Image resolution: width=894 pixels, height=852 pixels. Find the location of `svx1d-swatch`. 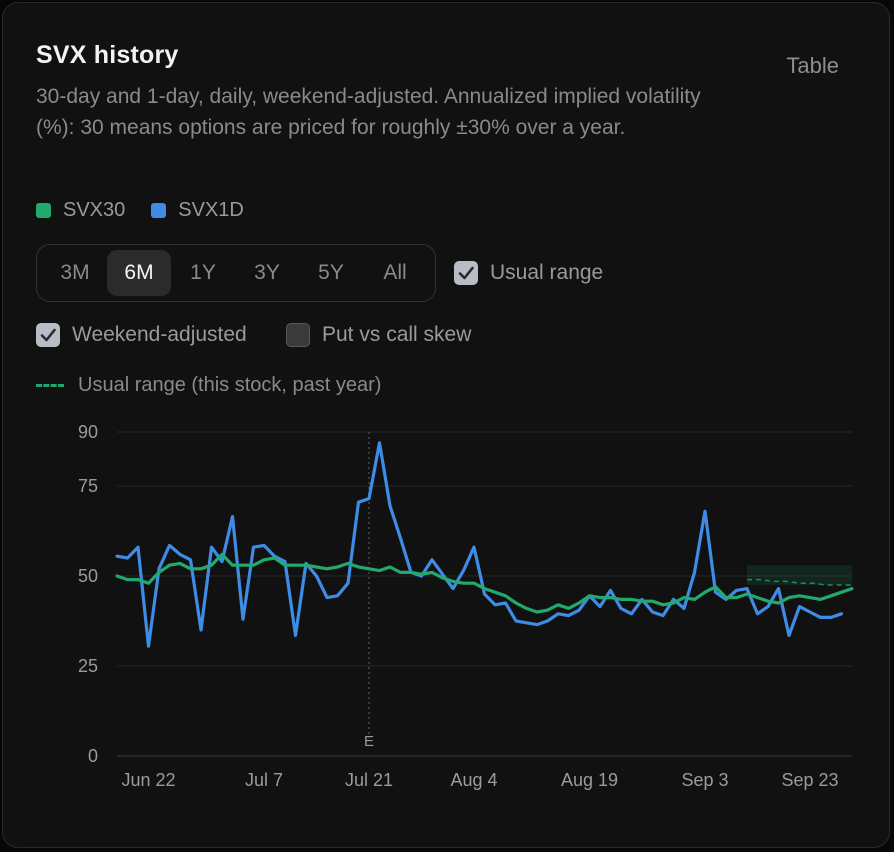

svx1d-swatch is located at coordinates (159, 210).